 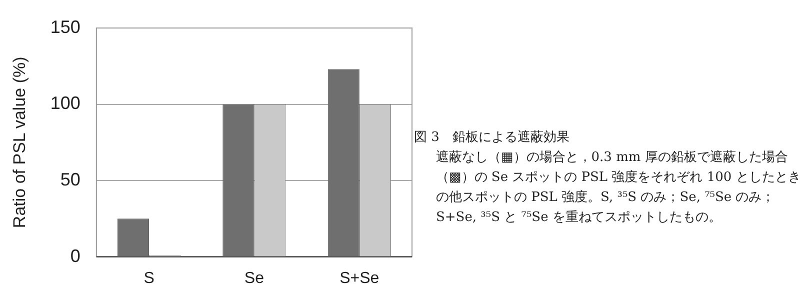 What do you see at coordinates (492, 138) in the screenshot?
I see `text: 図 3 鉛板による遮蔽効果` at bounding box center [492, 138].